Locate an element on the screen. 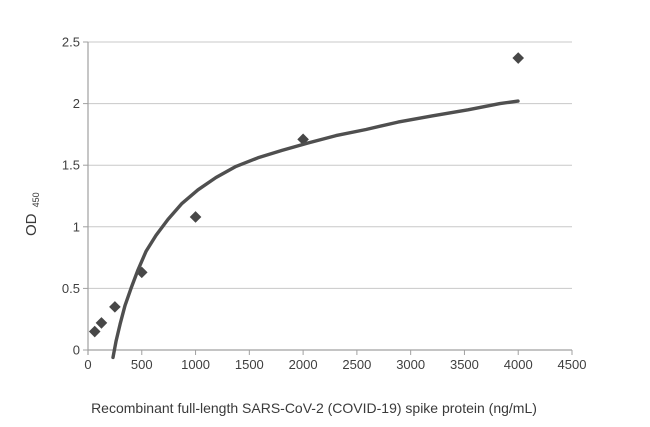 This screenshot has height=427, width=650. y-tick-label: 1.5 is located at coordinates (71, 165).